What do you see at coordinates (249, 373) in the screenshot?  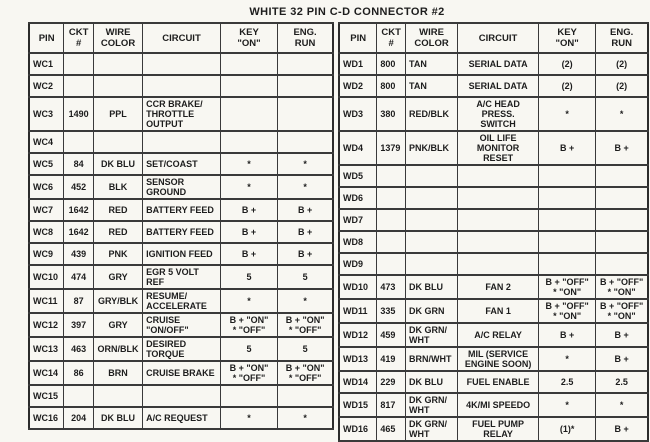 I see `key_on-cell: B + "ON" * "OFF"` at bounding box center [249, 373].